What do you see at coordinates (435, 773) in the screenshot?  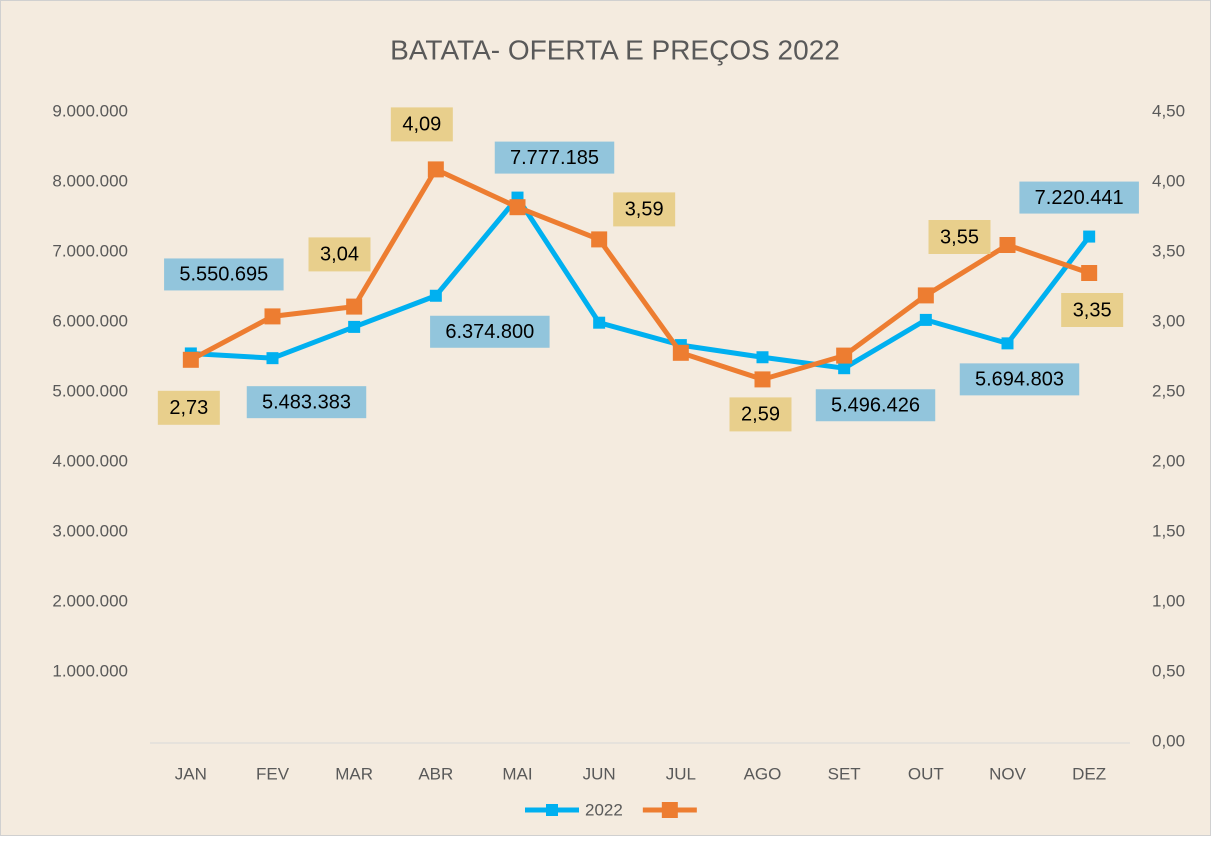 I see `x-tick-label: ABR` at bounding box center [435, 773].